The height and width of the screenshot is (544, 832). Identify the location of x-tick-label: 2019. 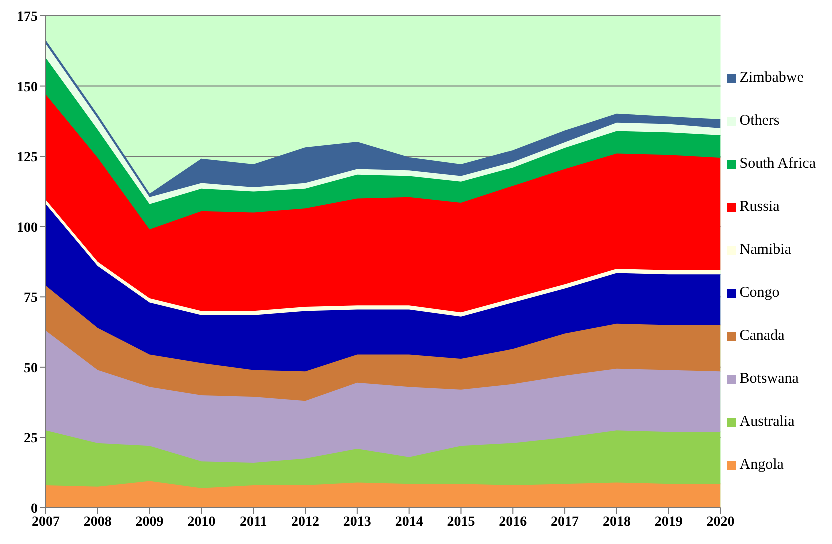
(668, 522).